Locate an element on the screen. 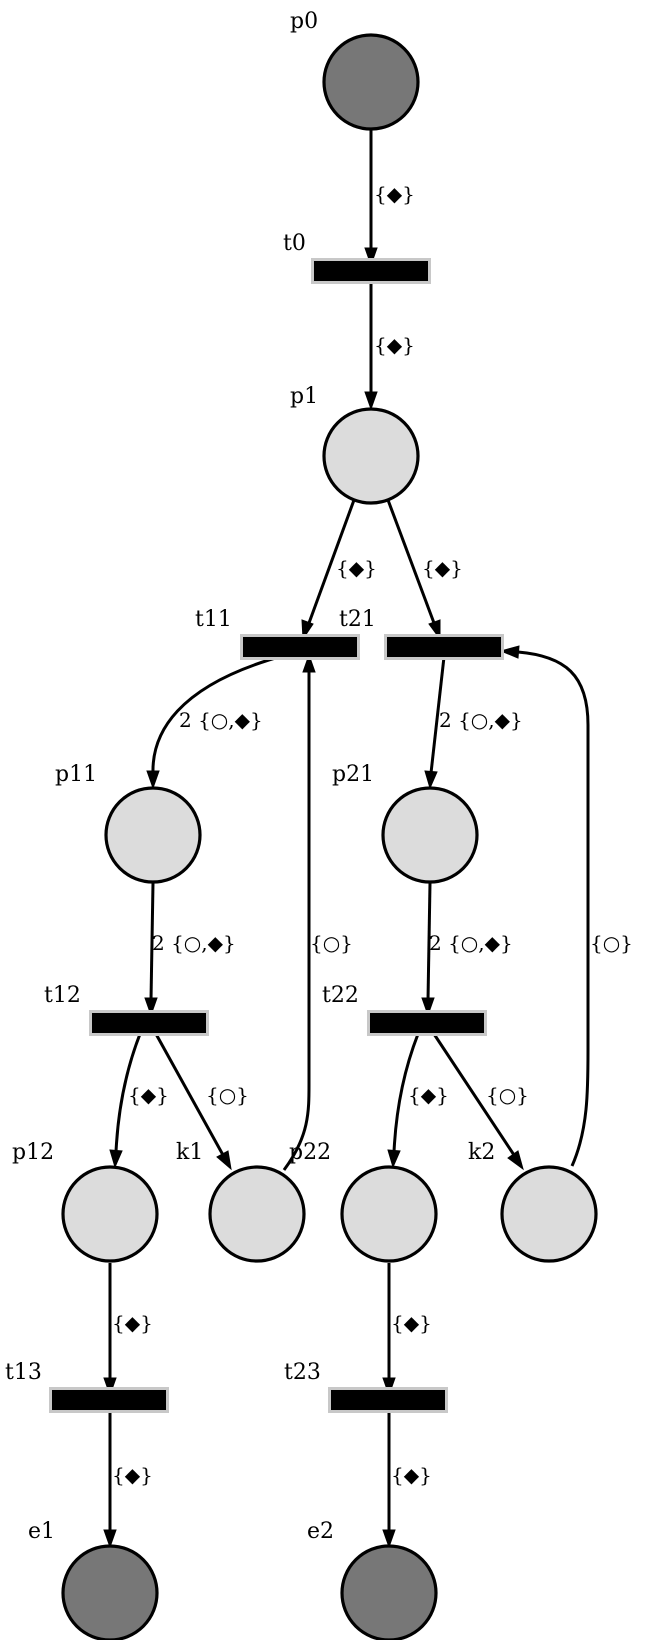  label-t13: t13 is located at coordinates (23, 1372).